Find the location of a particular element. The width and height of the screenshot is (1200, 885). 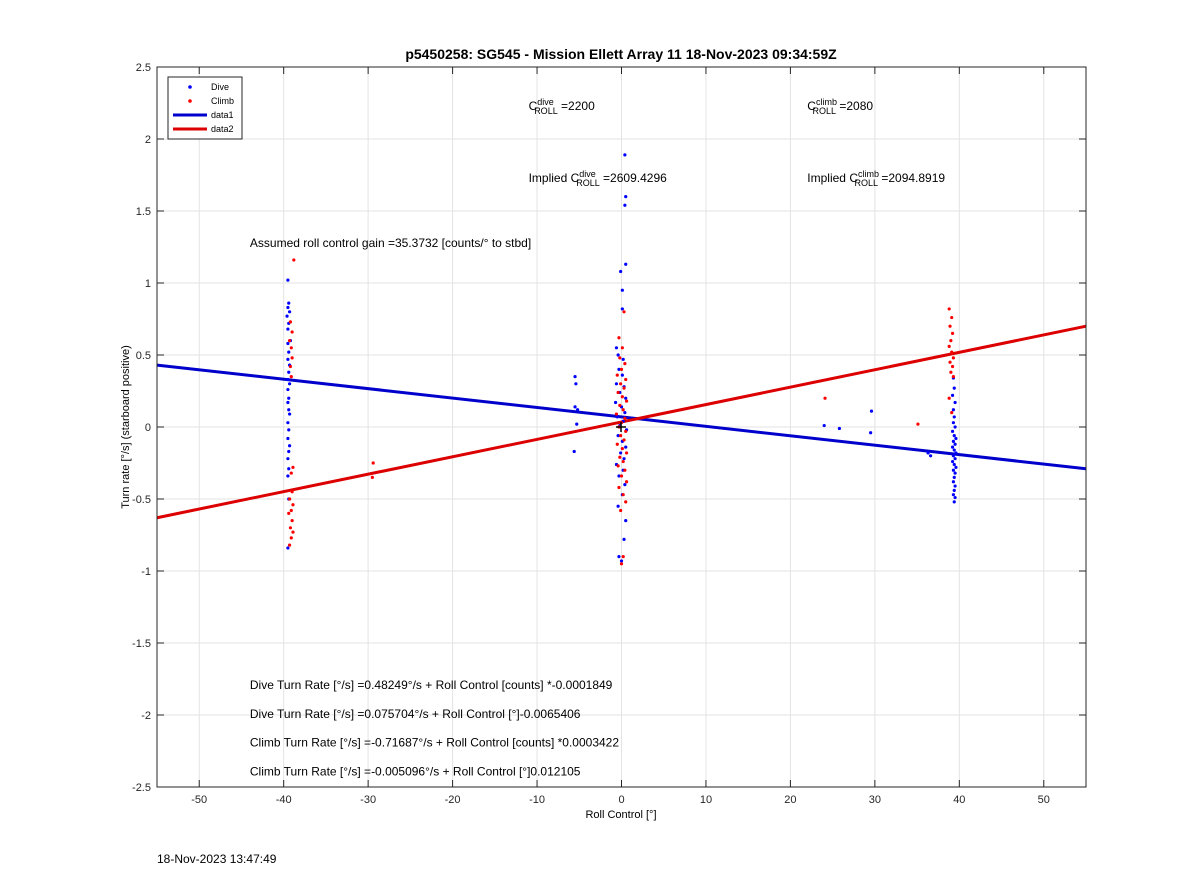

y-tick-label: -1.5 is located at coordinates (141, 644).